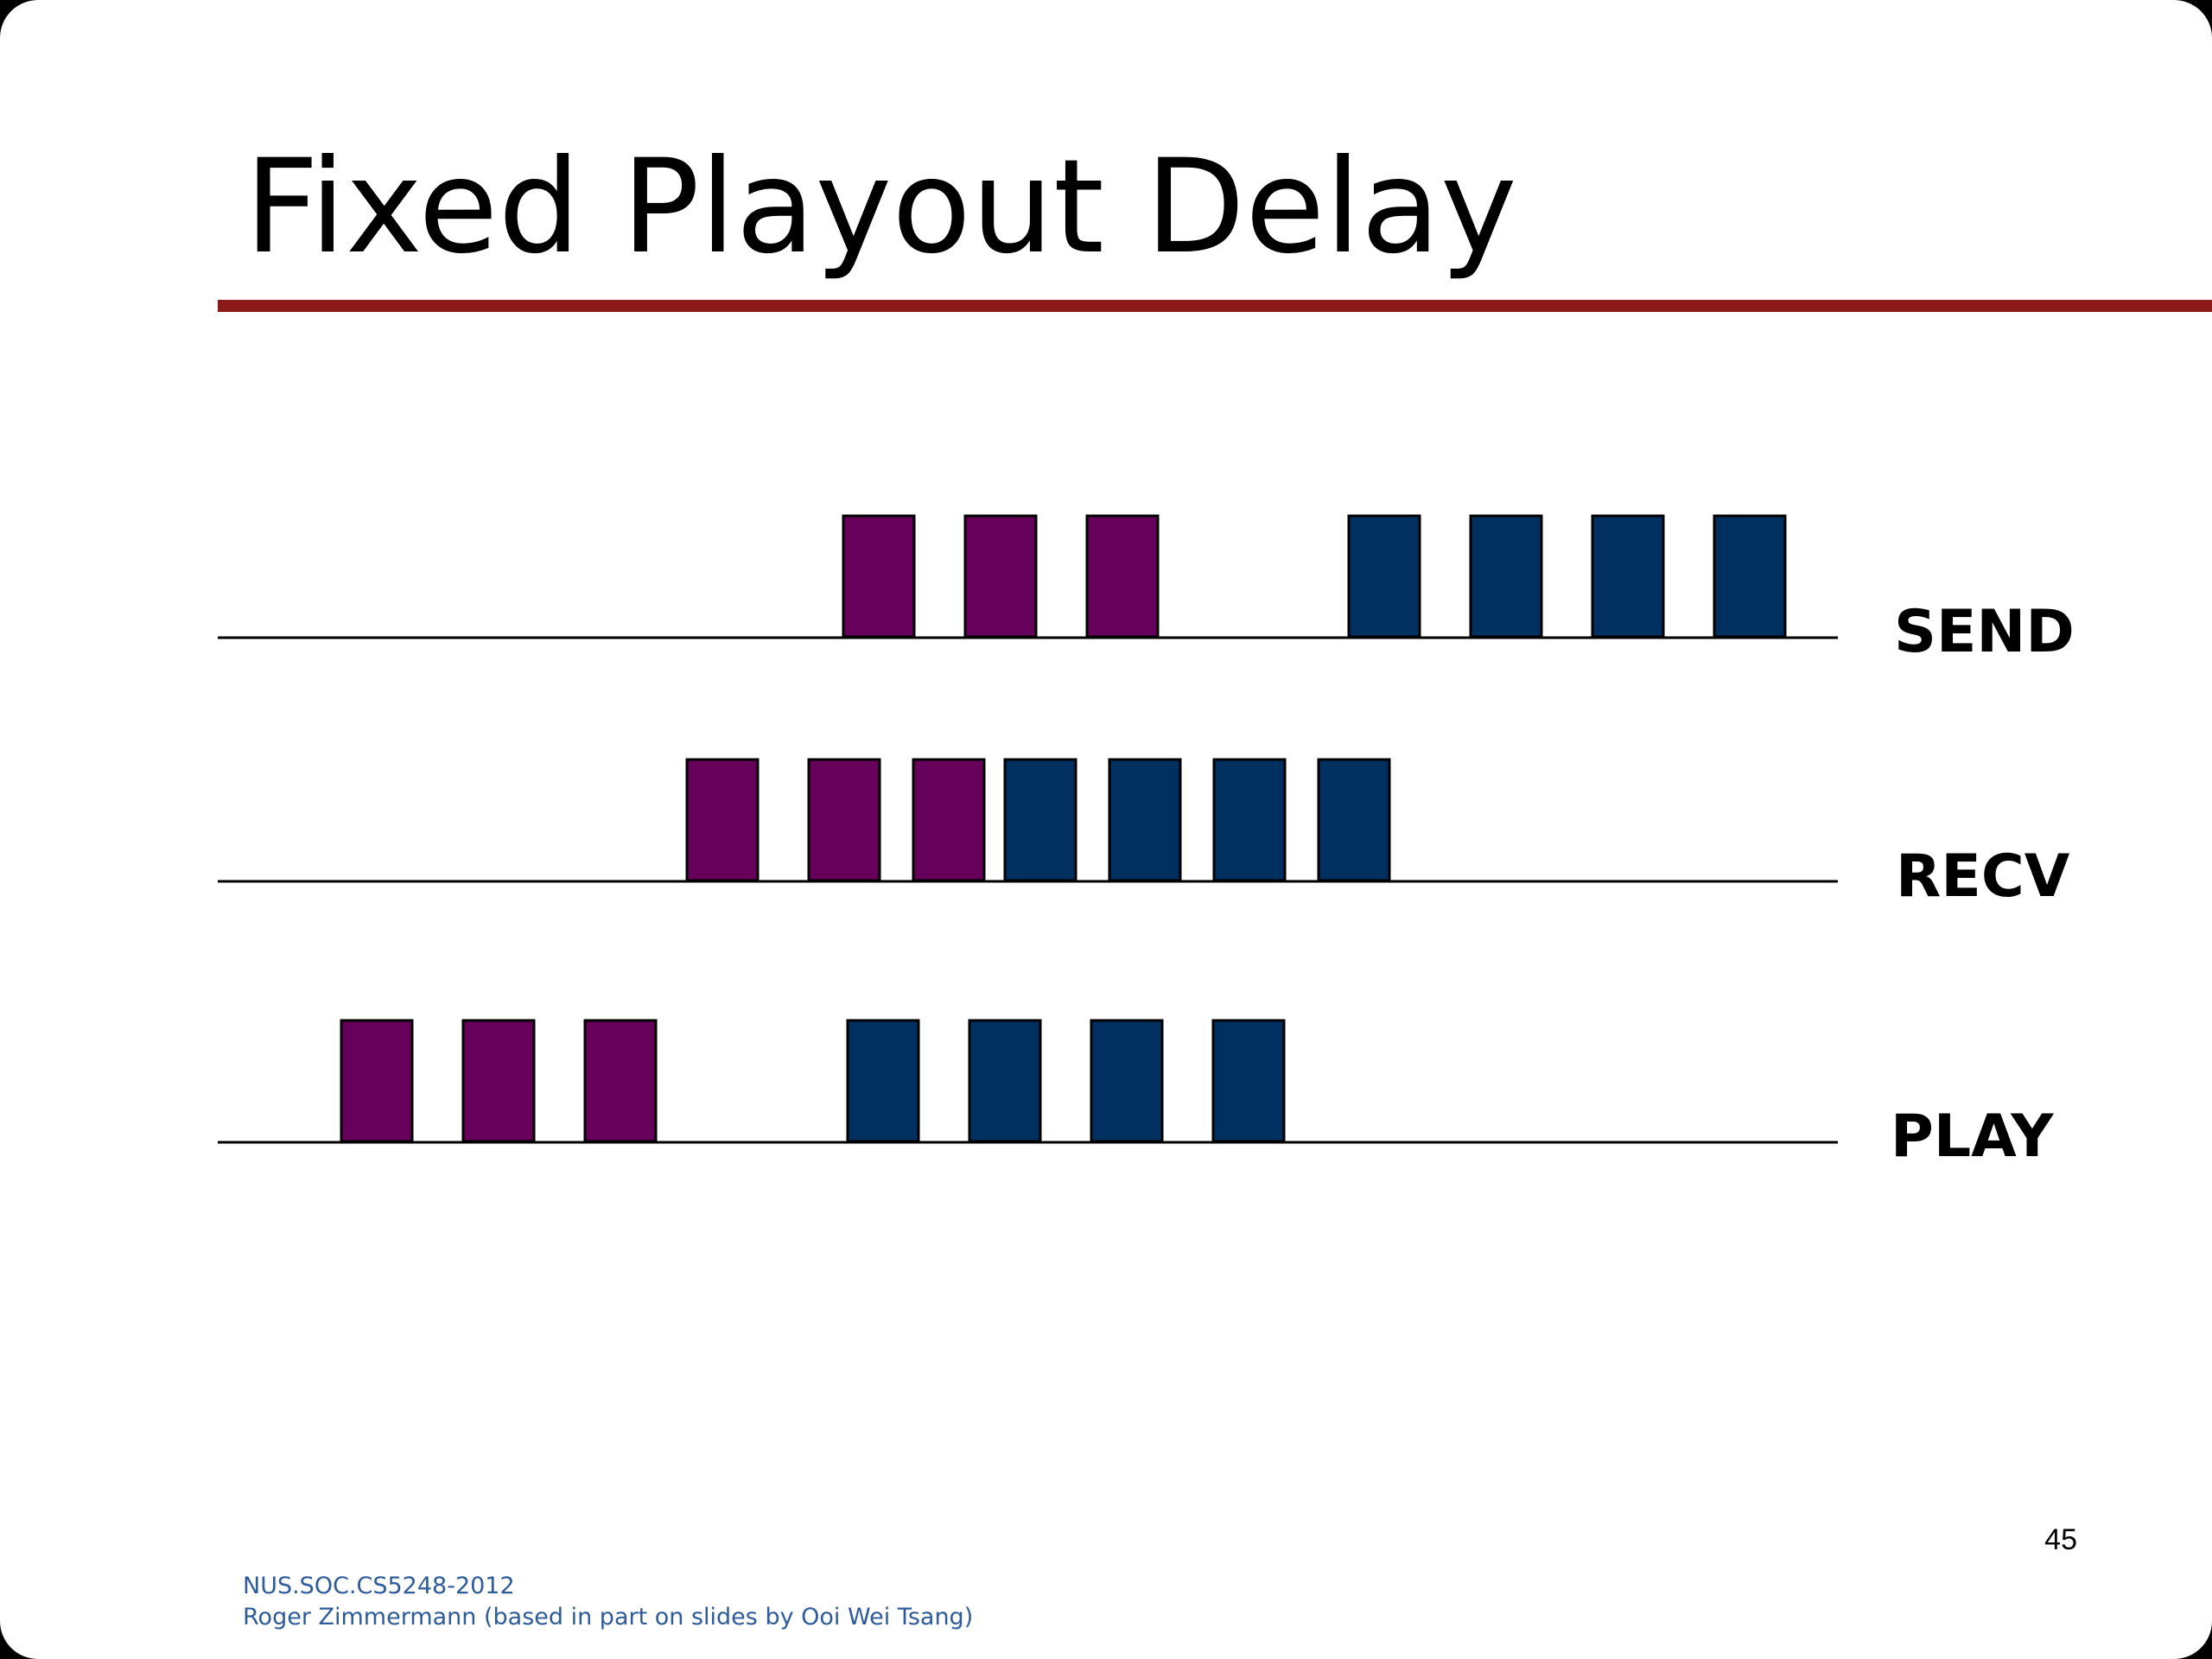 The image size is (2212, 1659). I want to click on play-row-label: PLAY, so click(1972, 1137).